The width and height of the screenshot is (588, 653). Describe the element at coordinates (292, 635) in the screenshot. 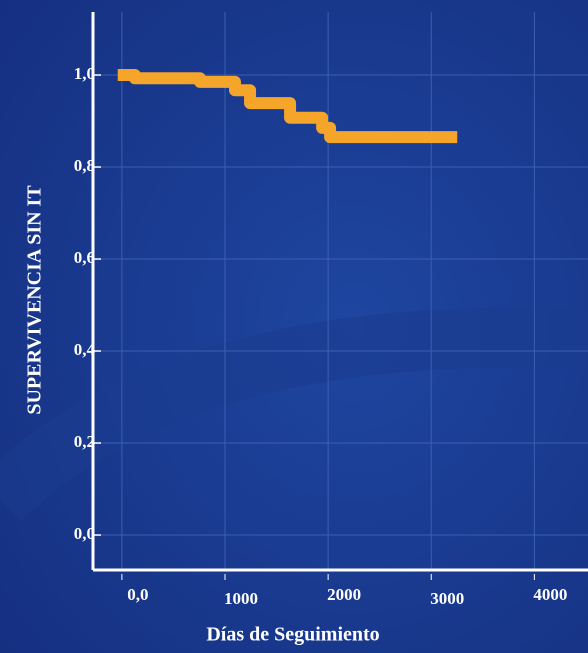

I see `x-axis-label: Días de Seguimiento` at that location.